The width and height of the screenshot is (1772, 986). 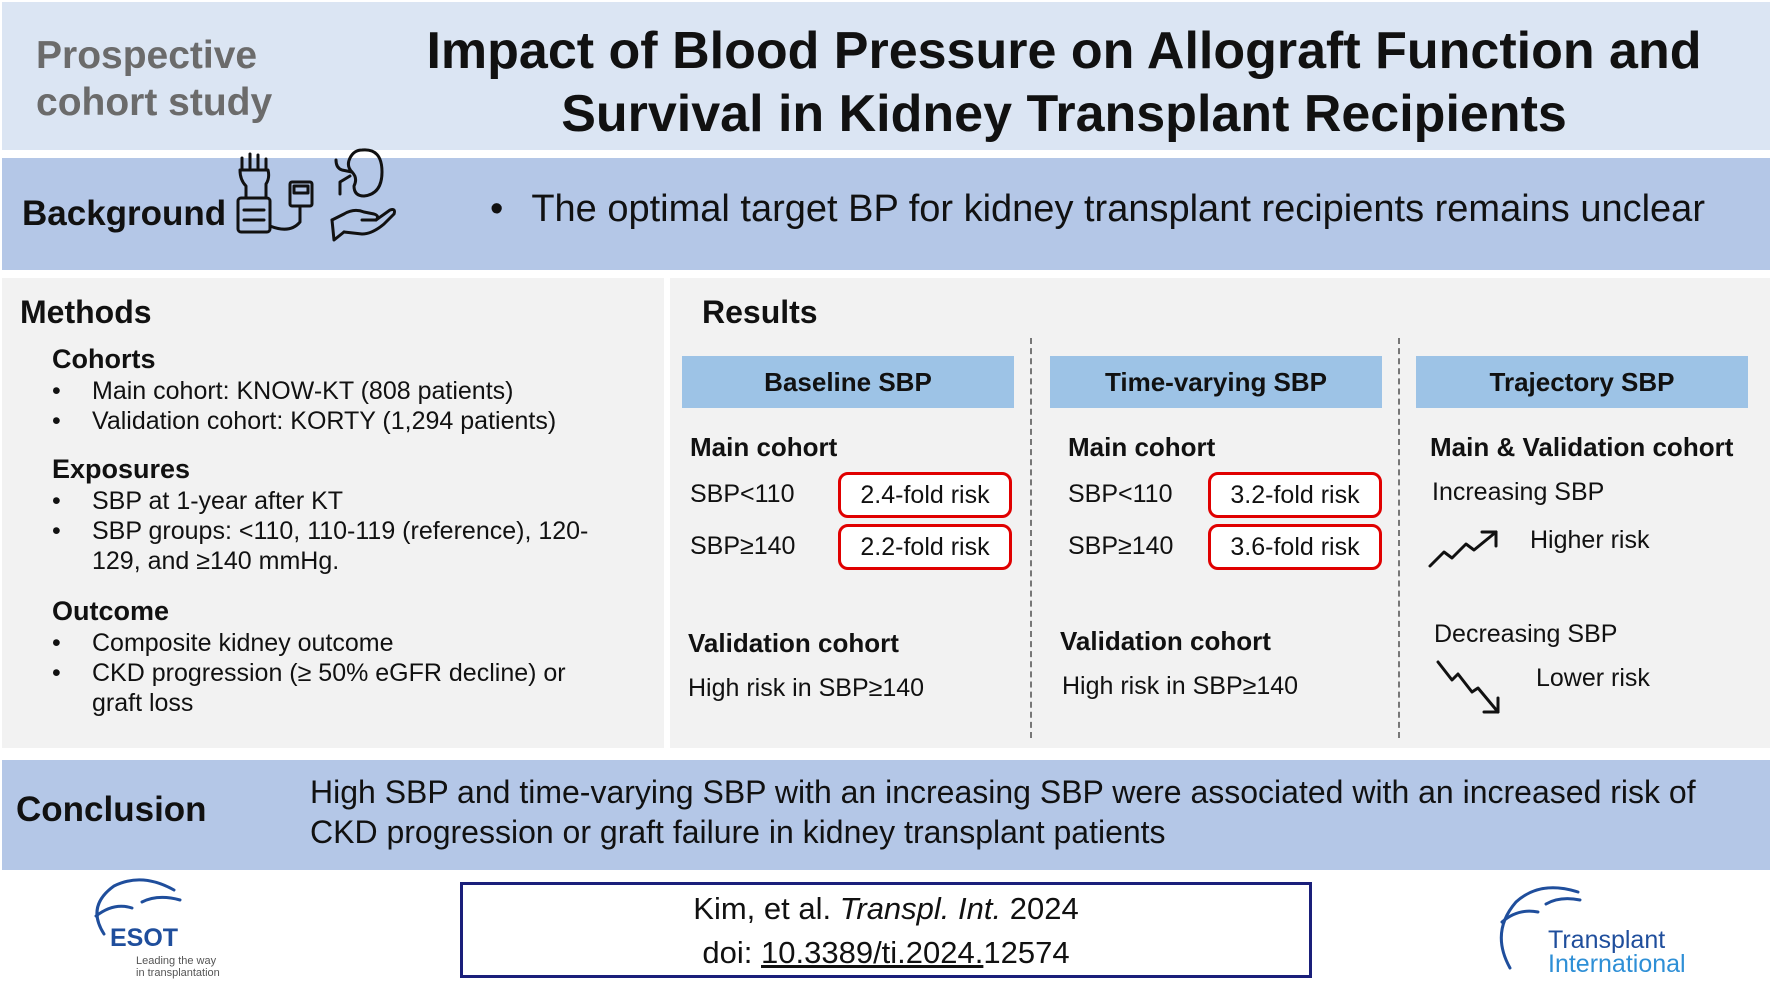 I want to click on time-varying-main-cohort-label: Main cohort, so click(x=1142, y=447).